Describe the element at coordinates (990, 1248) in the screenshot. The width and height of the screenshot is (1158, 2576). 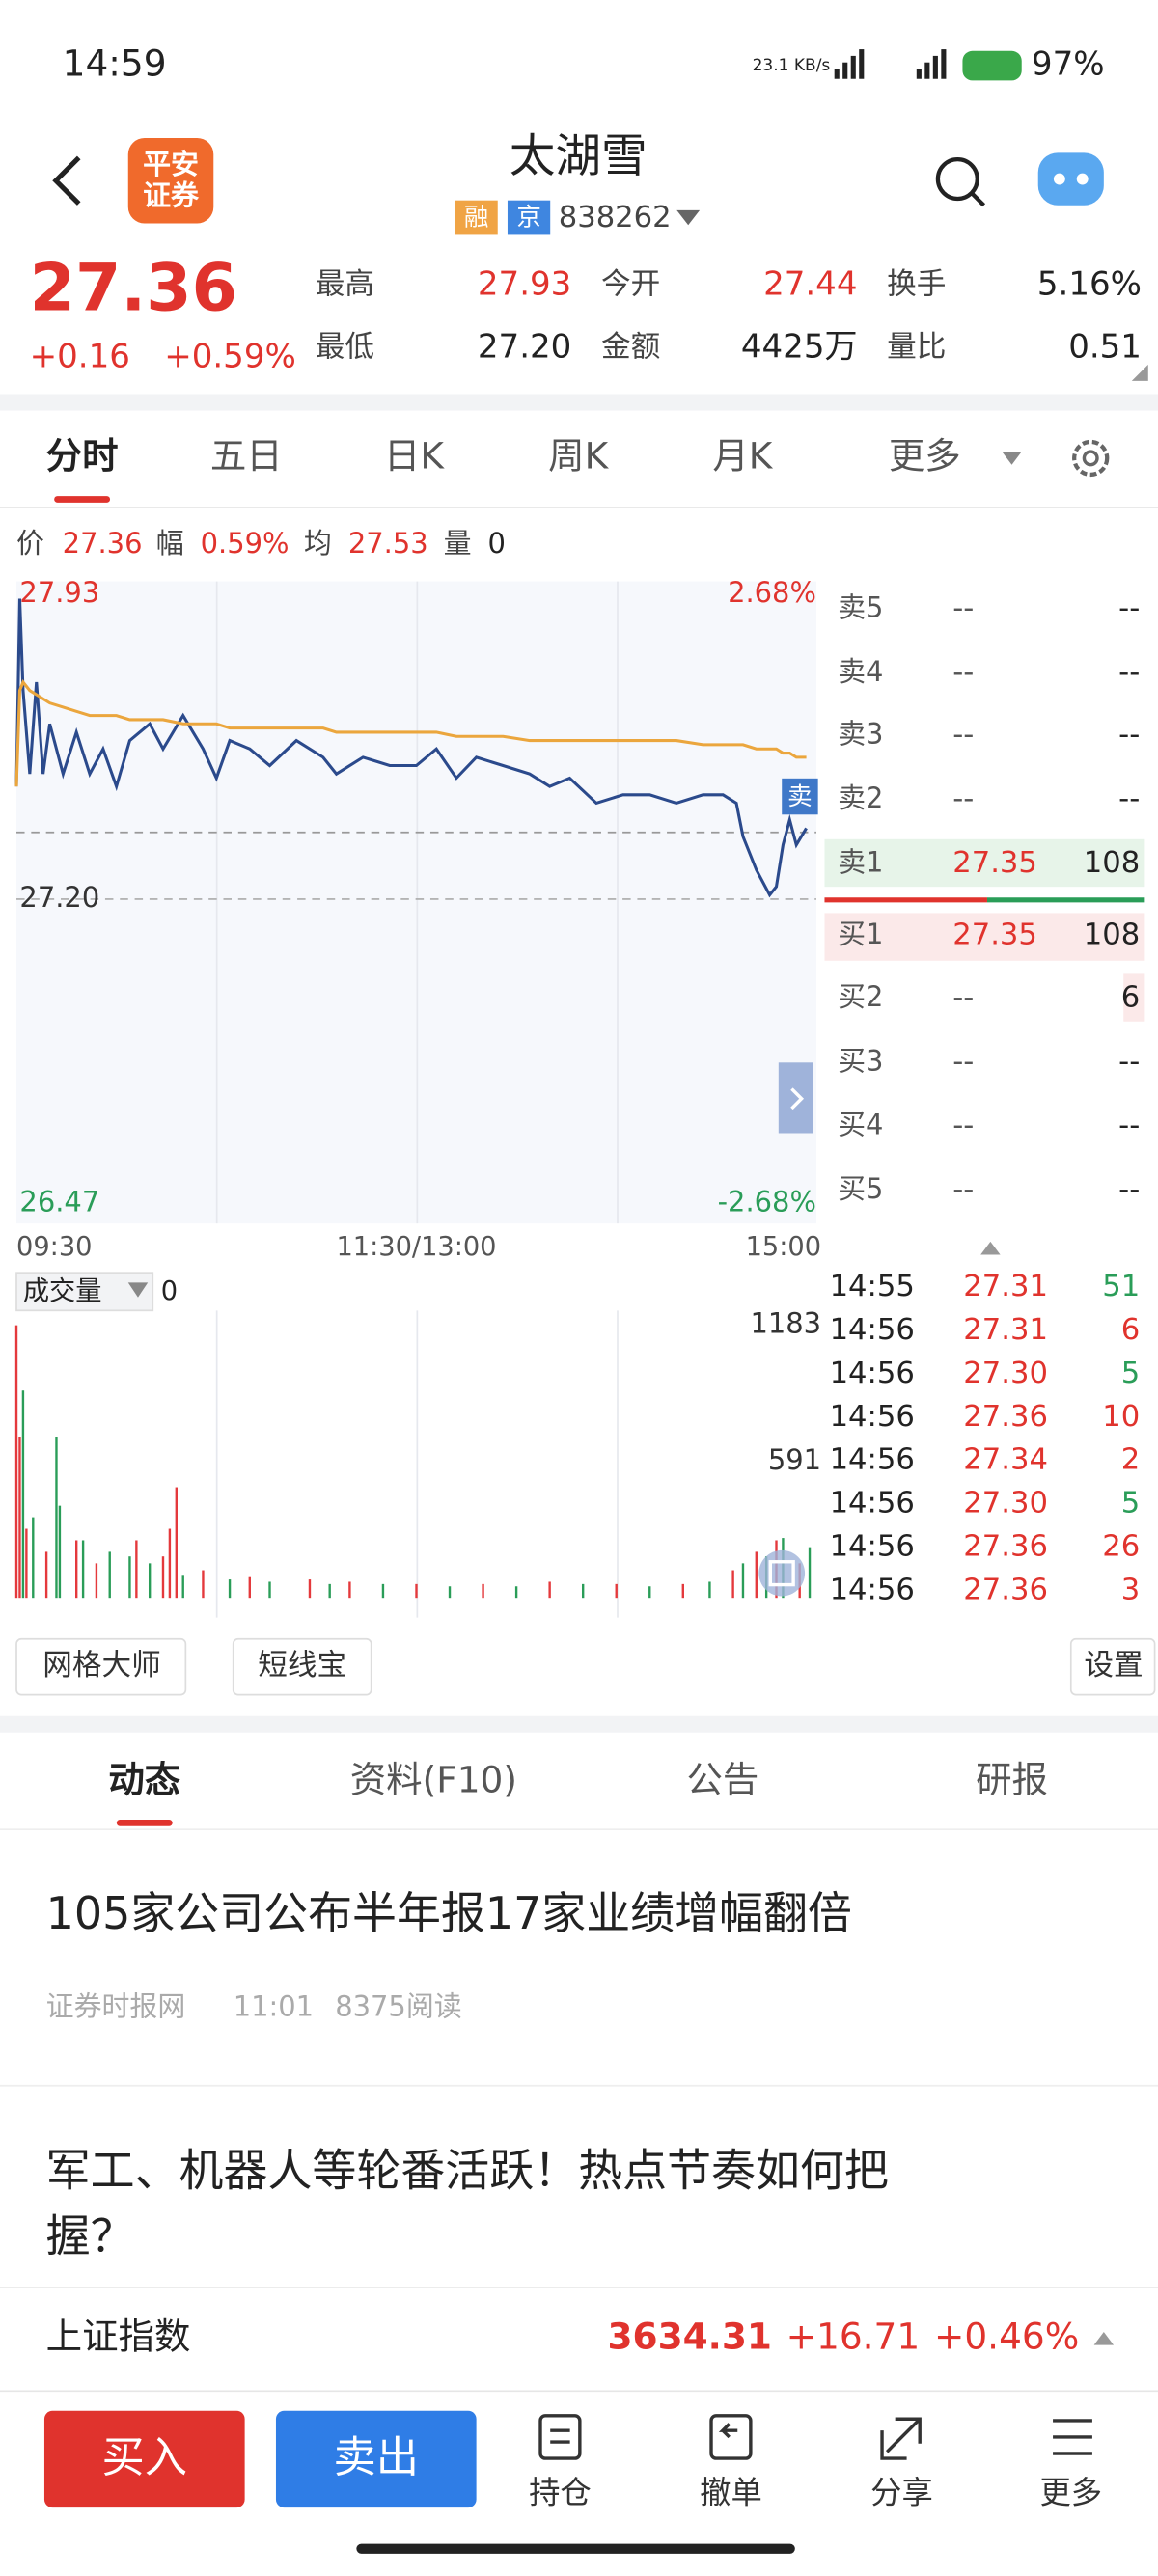
I see `collapse-arrow` at that location.